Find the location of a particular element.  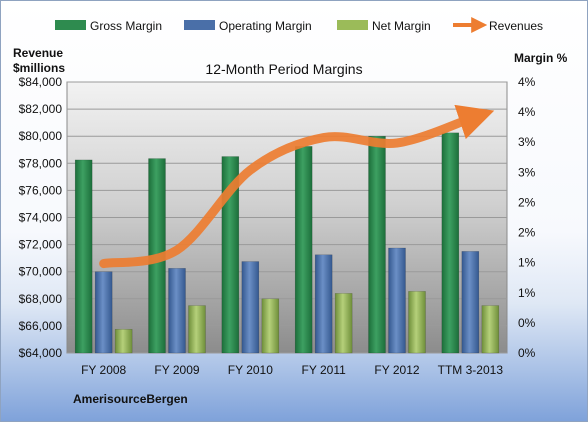

left-tick-label: $76,000 is located at coordinates (41, 190).